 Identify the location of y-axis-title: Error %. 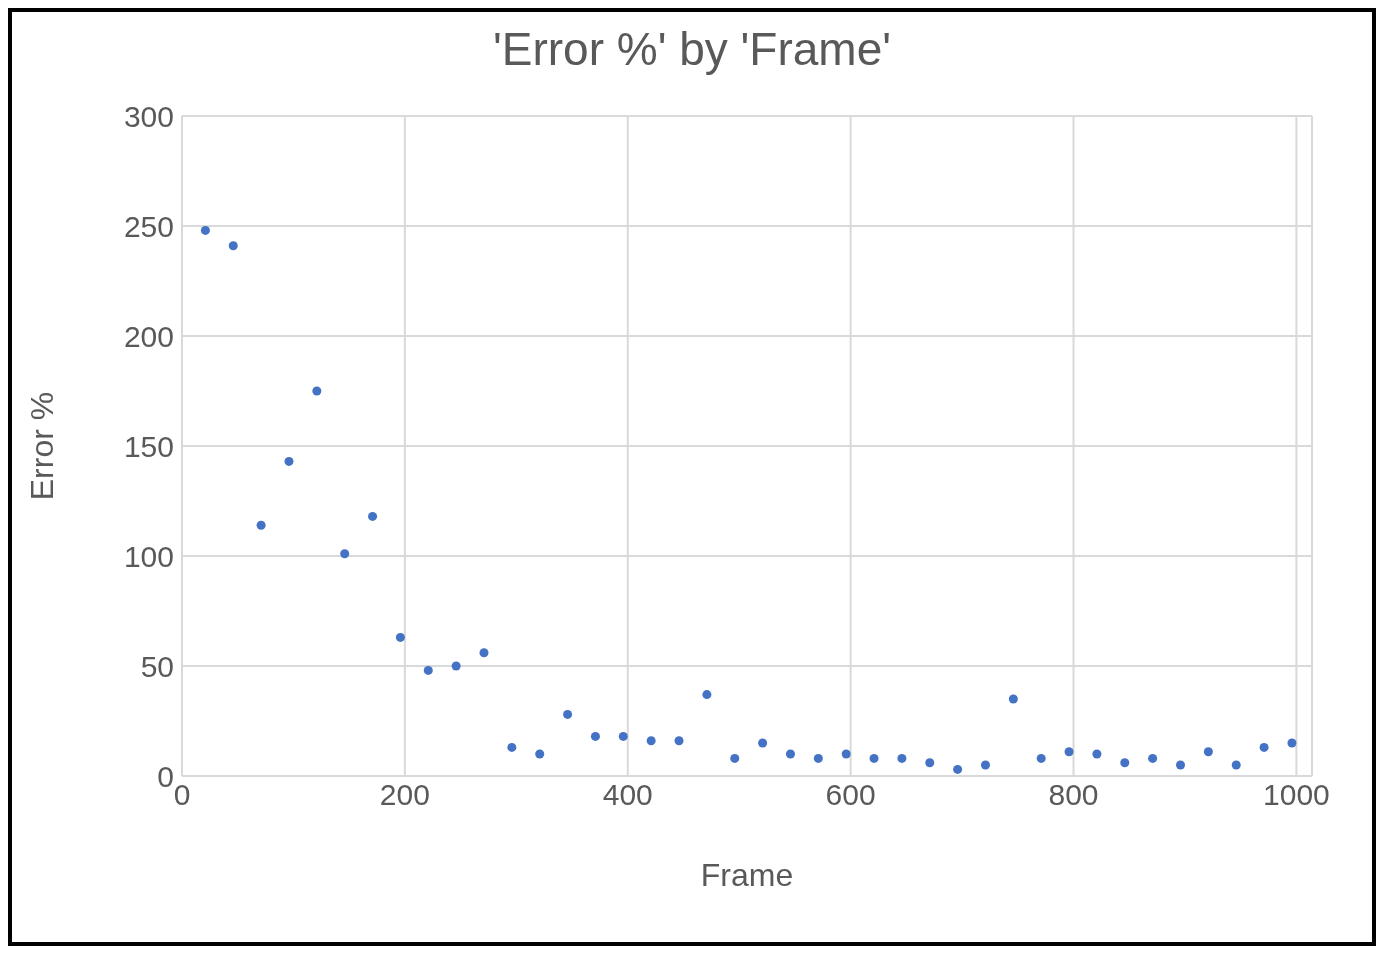
(42, 446).